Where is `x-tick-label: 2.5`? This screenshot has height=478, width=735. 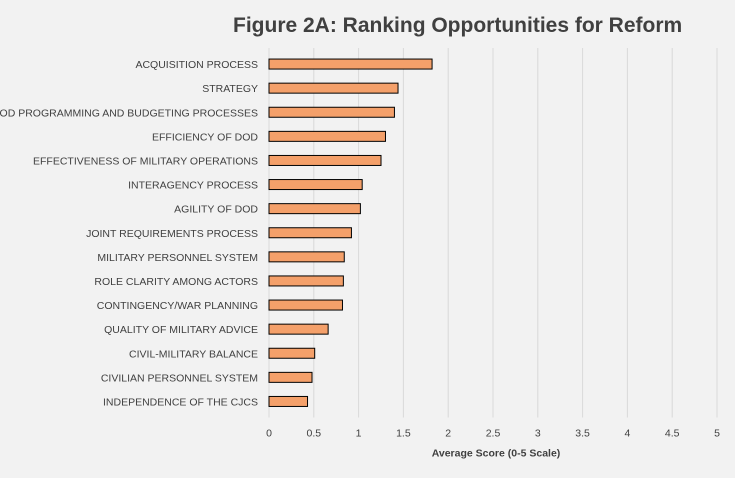 x-tick-label: 2.5 is located at coordinates (493, 434).